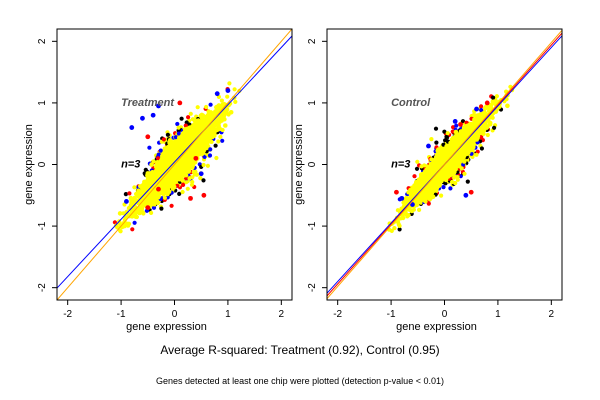 This screenshot has width=600, height=400. Describe the element at coordinates (121, 314) in the screenshot. I see `x-tick-label: -1` at that location.